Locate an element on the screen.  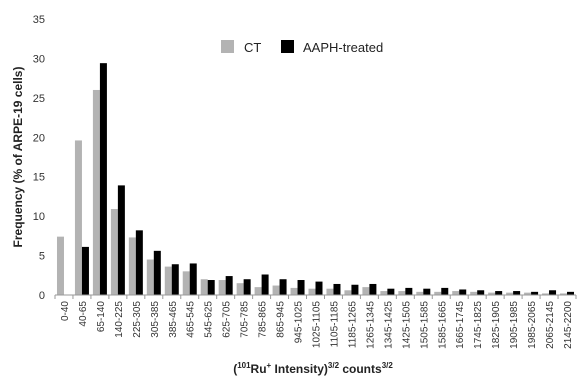
x-tick-label: 705-785 is located at coordinates (245, 319).